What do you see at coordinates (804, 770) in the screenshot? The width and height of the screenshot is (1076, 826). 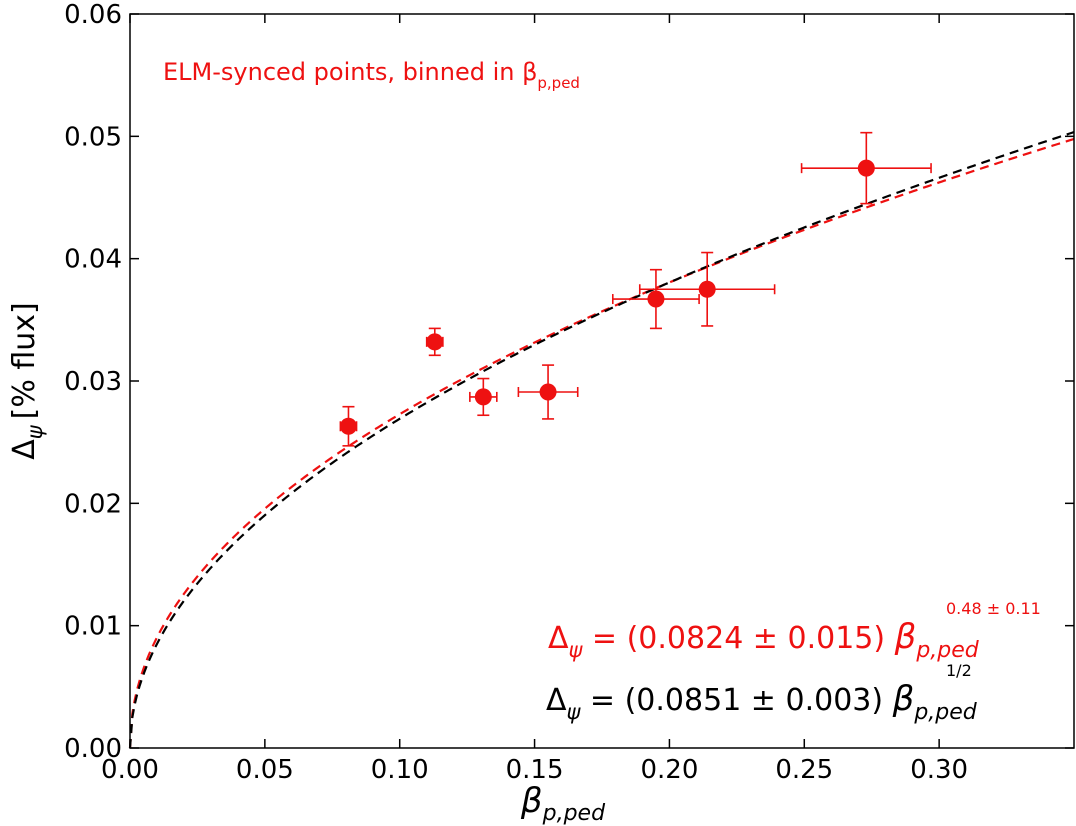 I see `x-tick-label: 0.25` at bounding box center [804, 770].